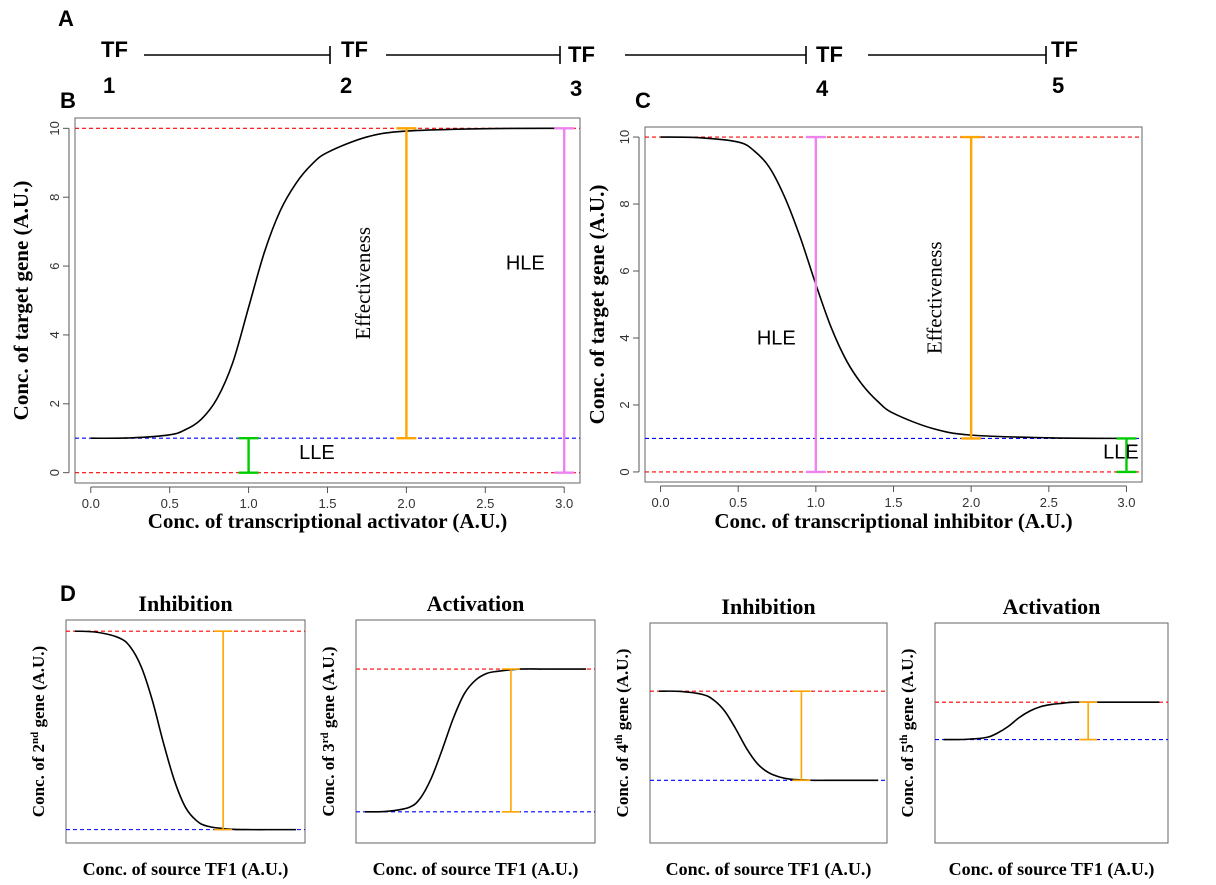 The height and width of the screenshot is (885, 1216). I want to click on tf5-number: 5, so click(1058, 85).